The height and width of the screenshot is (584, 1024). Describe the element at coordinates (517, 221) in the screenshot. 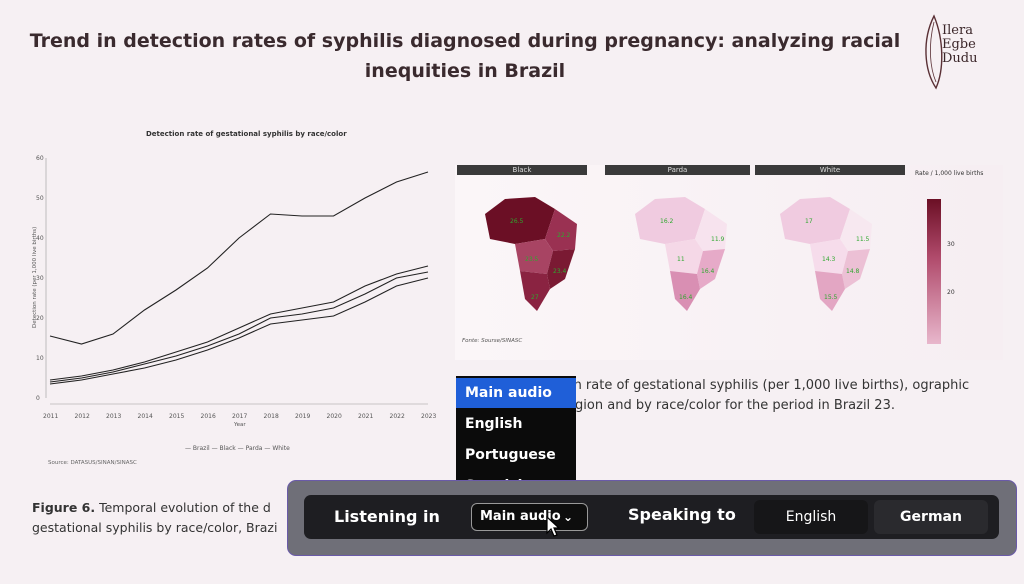

I see `map-black-label-1: 26.5` at that location.